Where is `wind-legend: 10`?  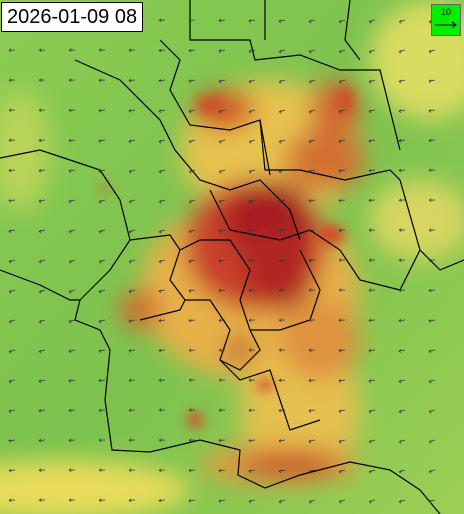 wind-legend: 10 is located at coordinates (446, 20).